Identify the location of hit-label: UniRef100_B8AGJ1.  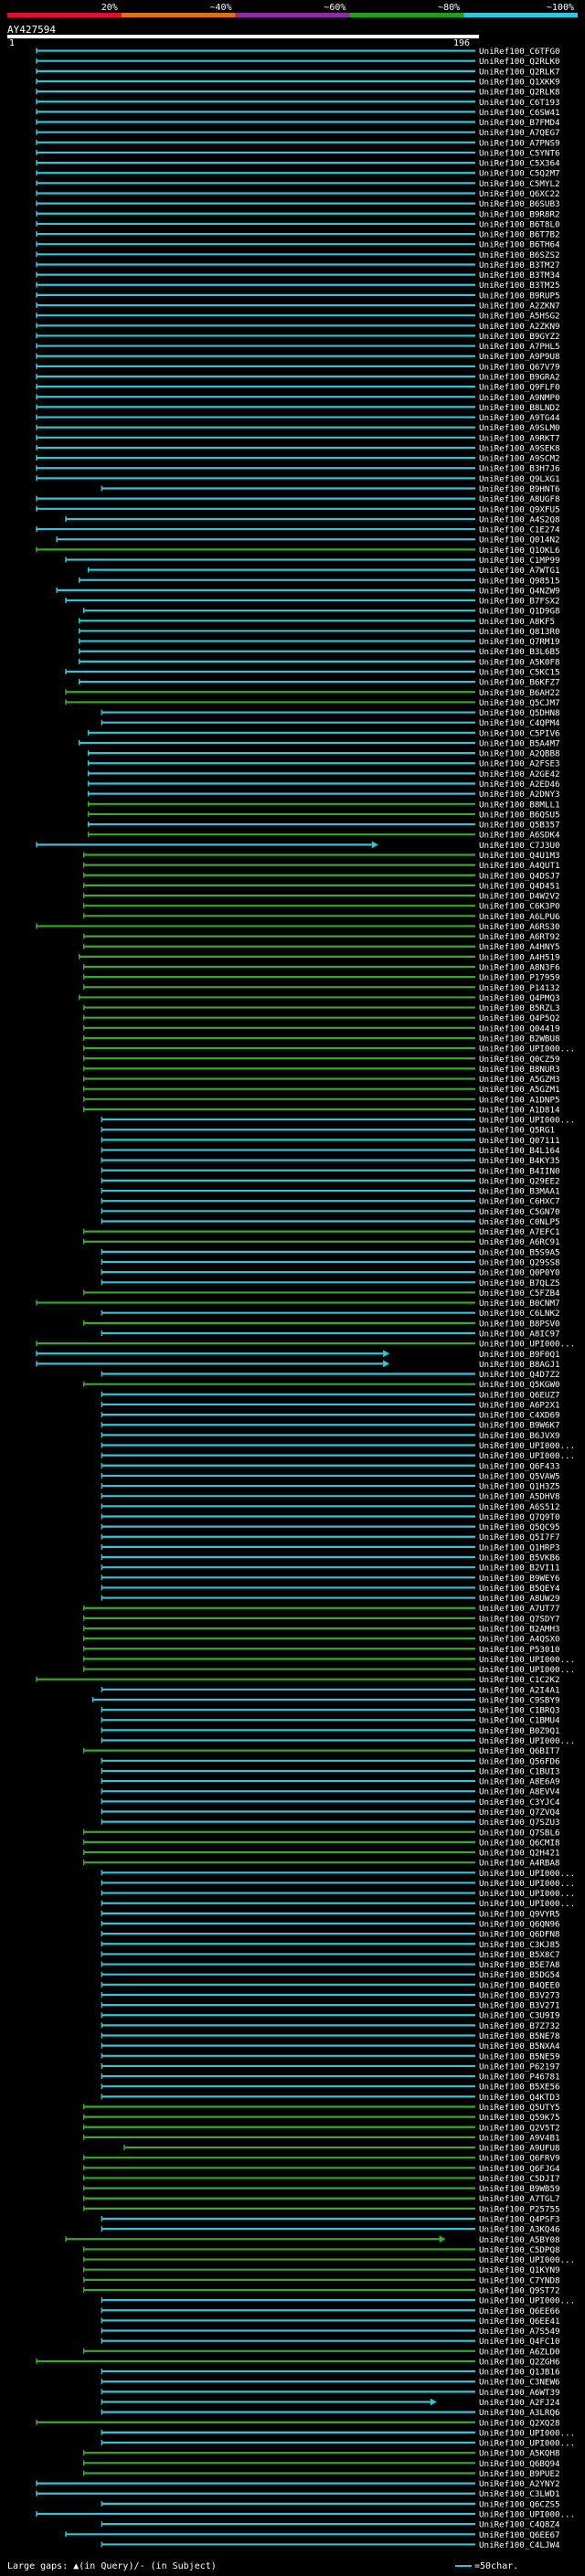
(519, 1365).